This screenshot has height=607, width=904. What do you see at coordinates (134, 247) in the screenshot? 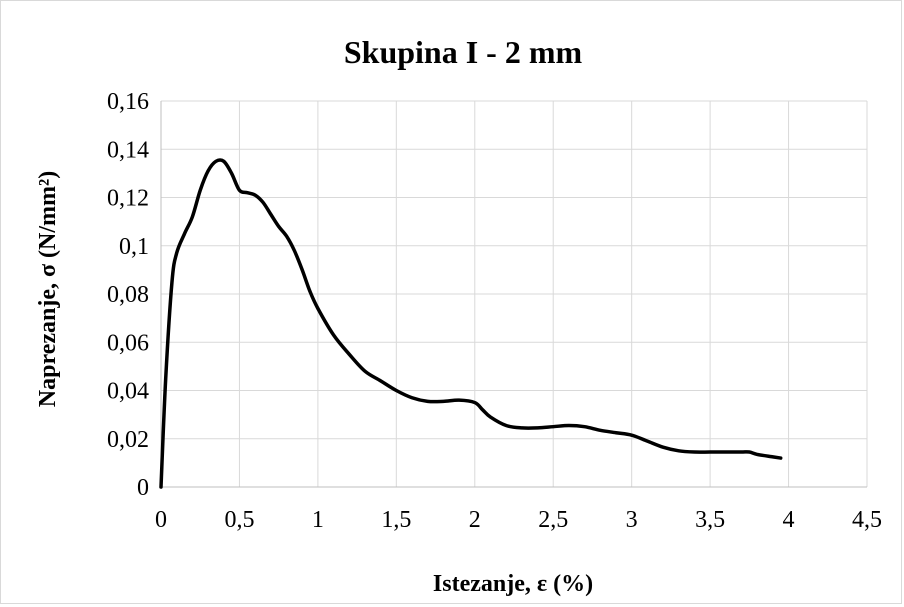
I see `y-tick-label: 0,1` at bounding box center [134, 247].